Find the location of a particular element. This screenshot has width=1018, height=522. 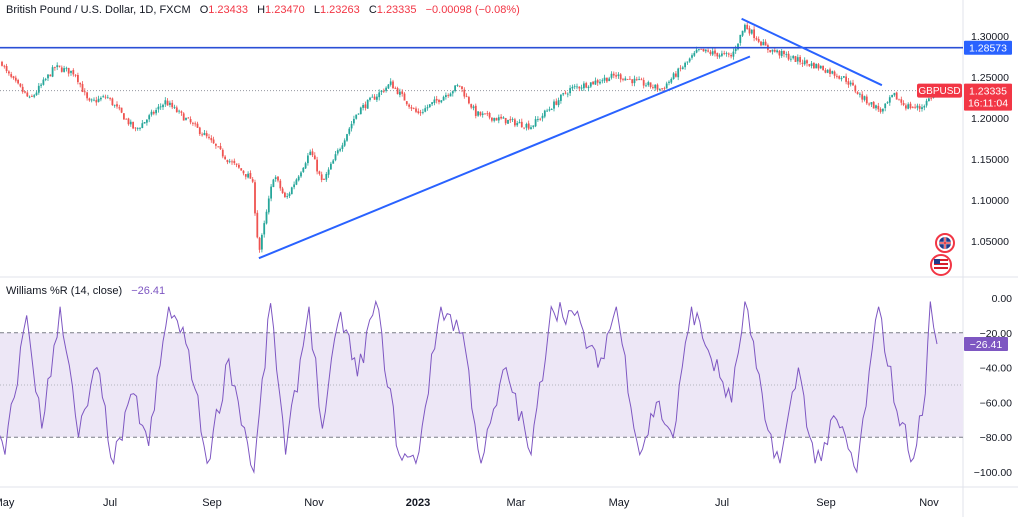

wr-tick-label: −80.00 is located at coordinates (996, 438).